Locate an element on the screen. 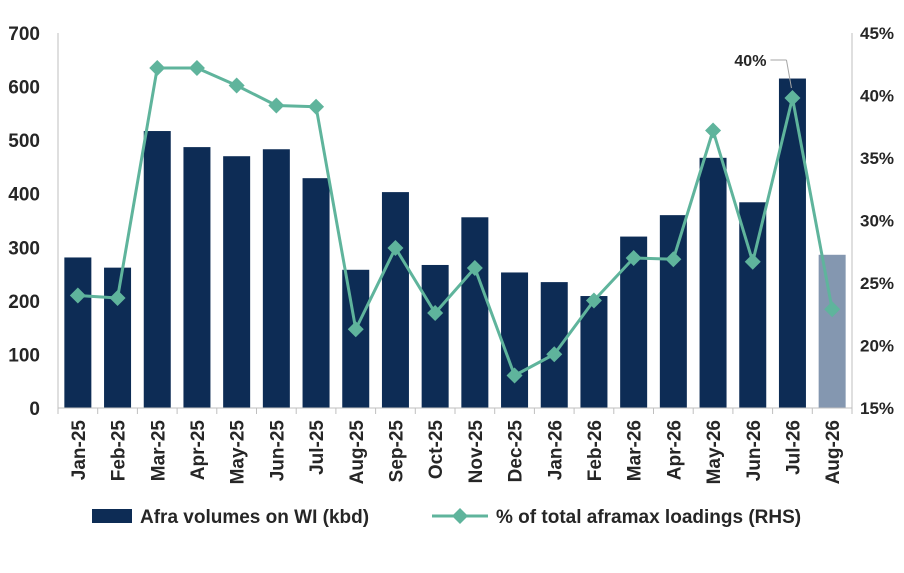  left-axis-tick-label: 500 is located at coordinates (24, 141).